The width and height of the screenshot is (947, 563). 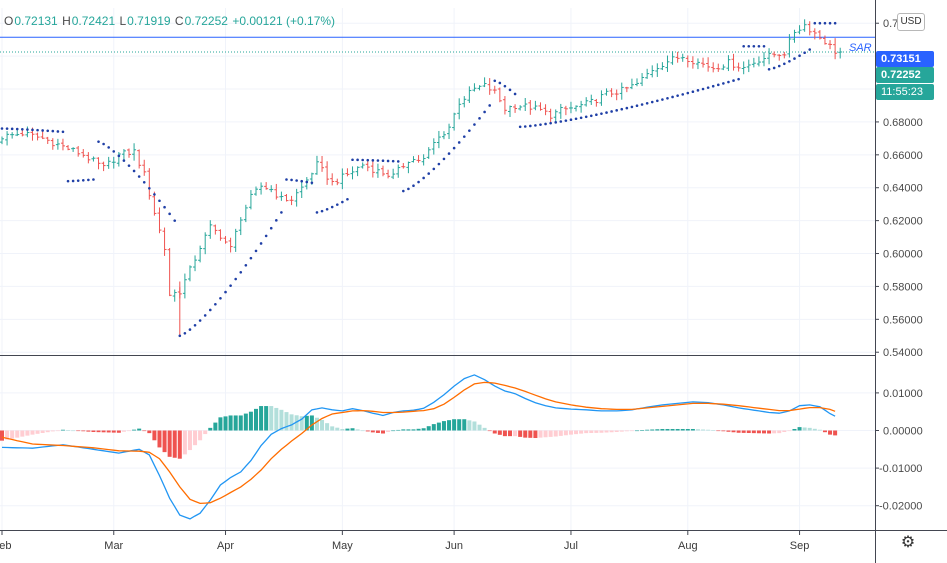 I want to click on sar-price-tag: 0.73151, so click(x=905, y=59).